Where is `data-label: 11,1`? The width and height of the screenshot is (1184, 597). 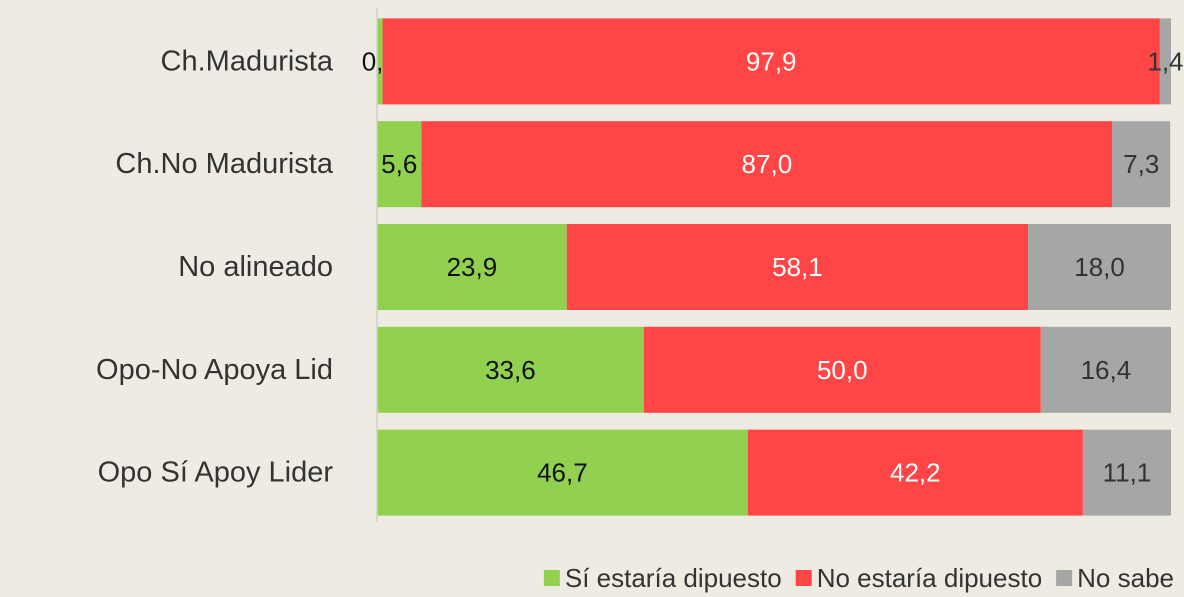 data-label: 11,1 is located at coordinates (1127, 473).